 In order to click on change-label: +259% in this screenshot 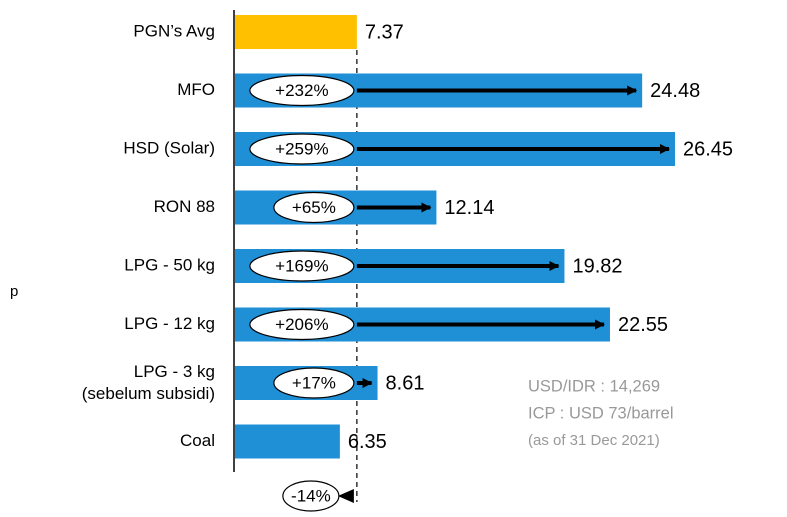, I will do `click(301, 148)`.